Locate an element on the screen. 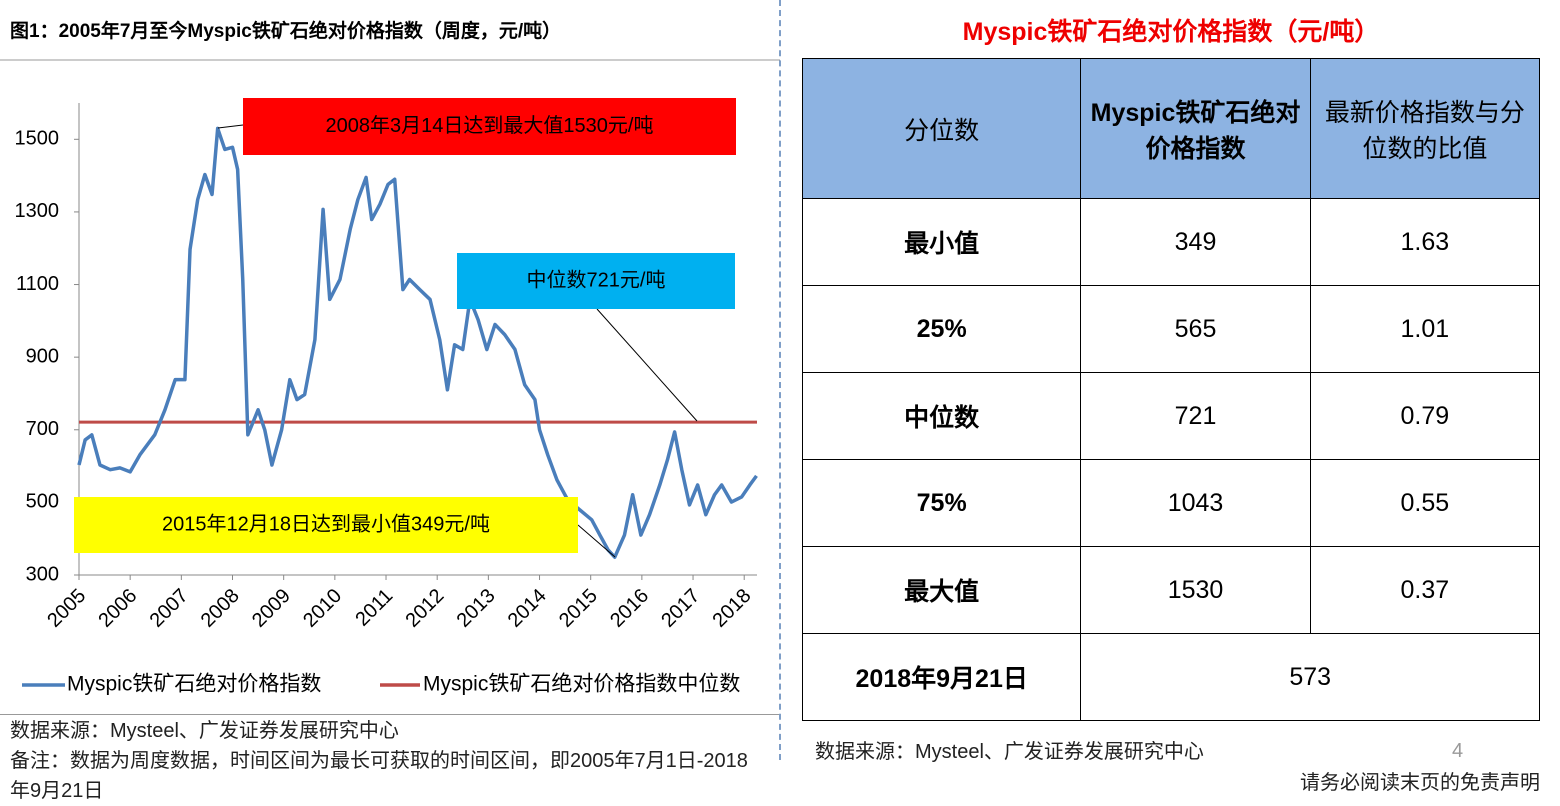 Image resolution: width=1560 pixels, height=806 pixels. row: 2018年9月21日 573 is located at coordinates (1170, 677).